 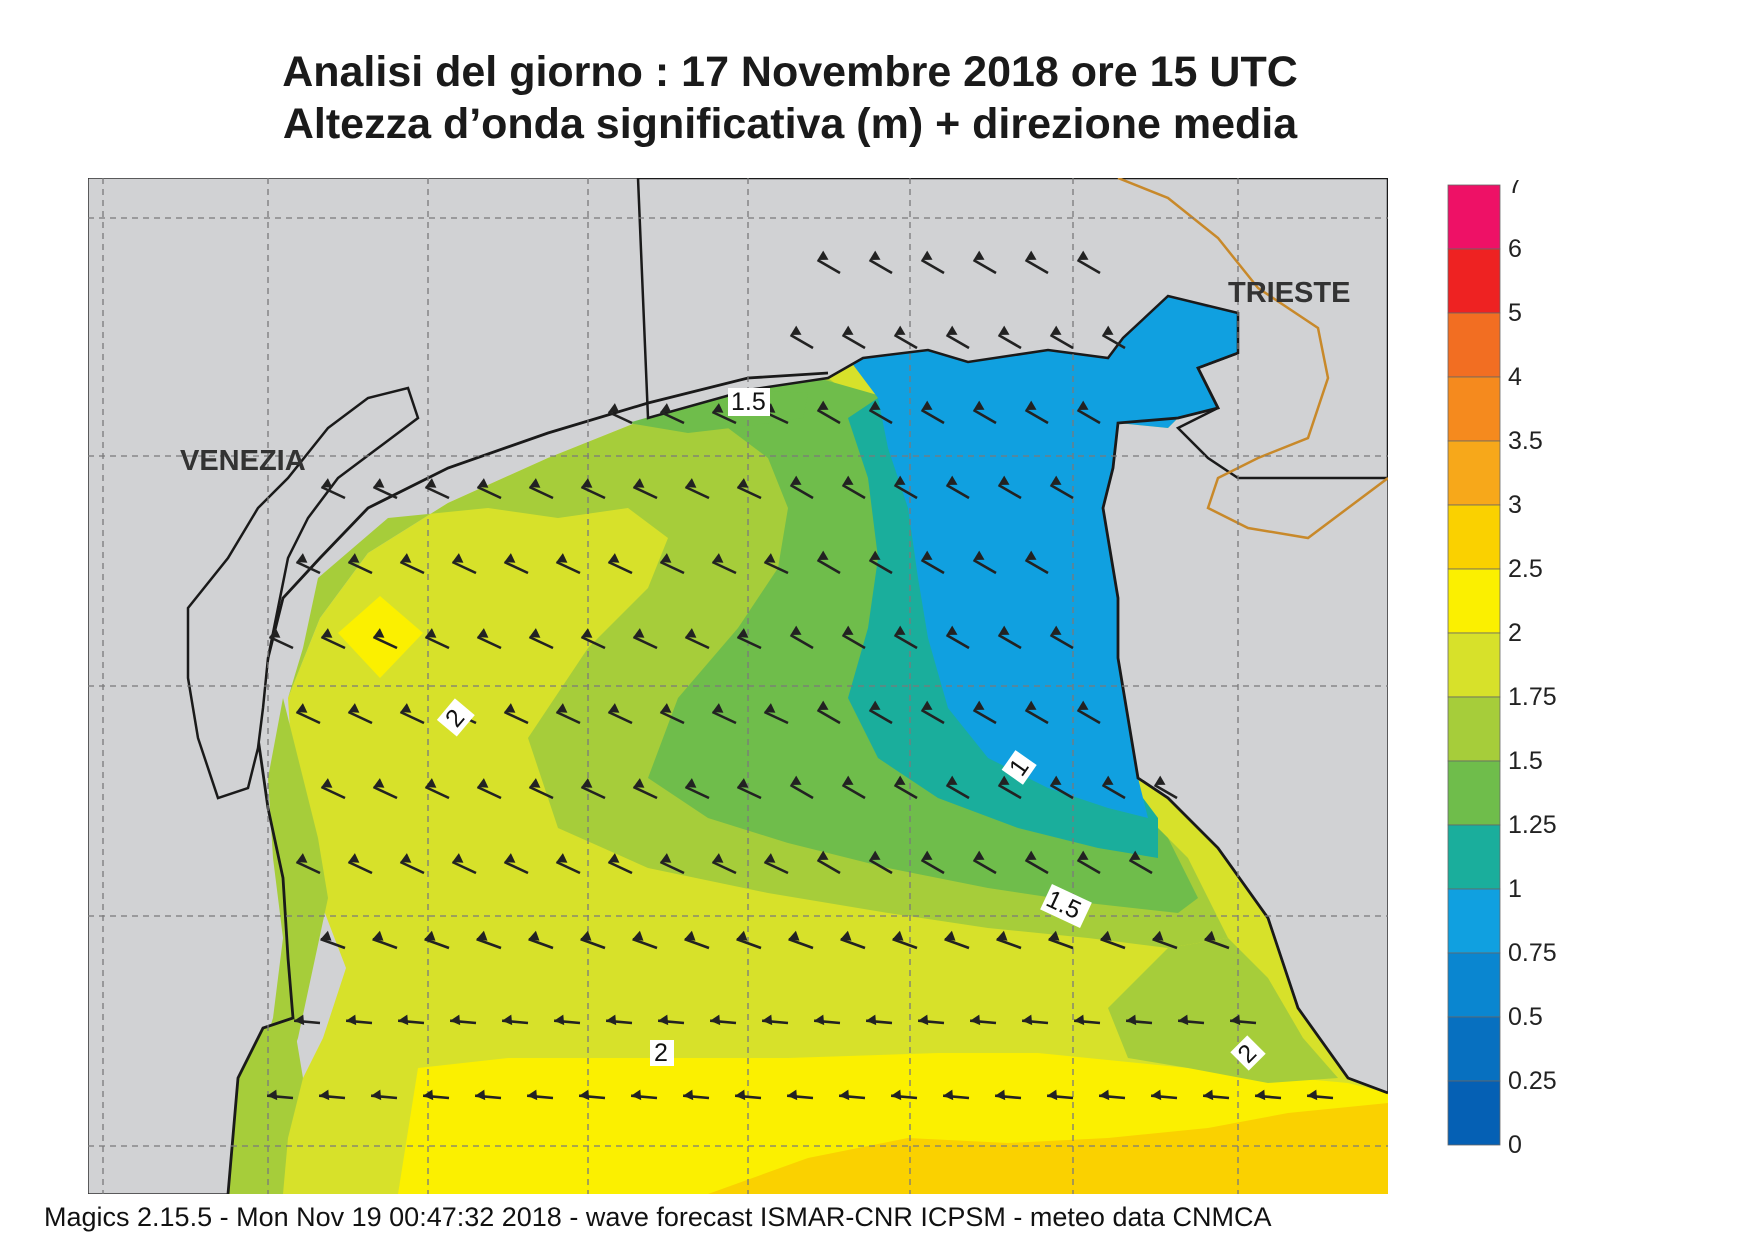 I want to click on contour-label-text: 2, so click(x=661, y=1053).